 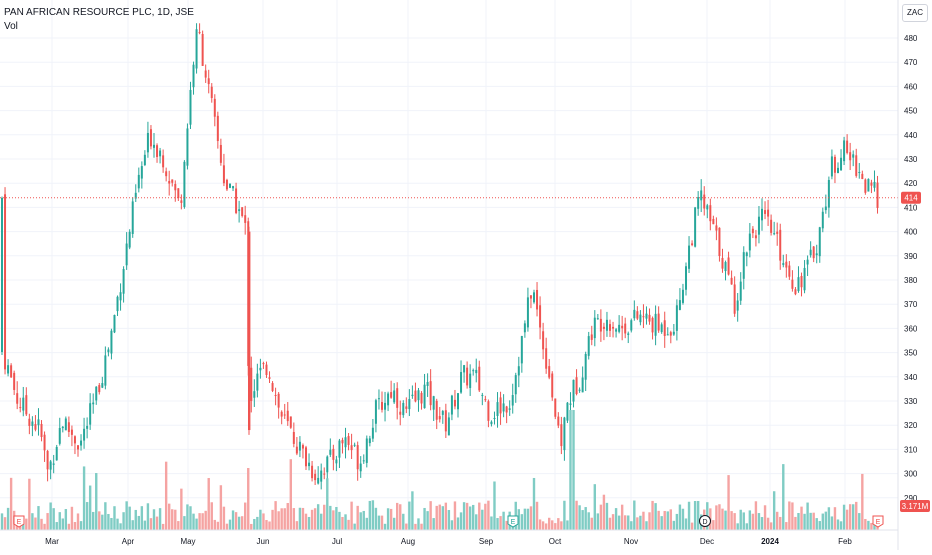 What do you see at coordinates (911, 401) in the screenshot?
I see `y-tick-label: 330` at bounding box center [911, 401].